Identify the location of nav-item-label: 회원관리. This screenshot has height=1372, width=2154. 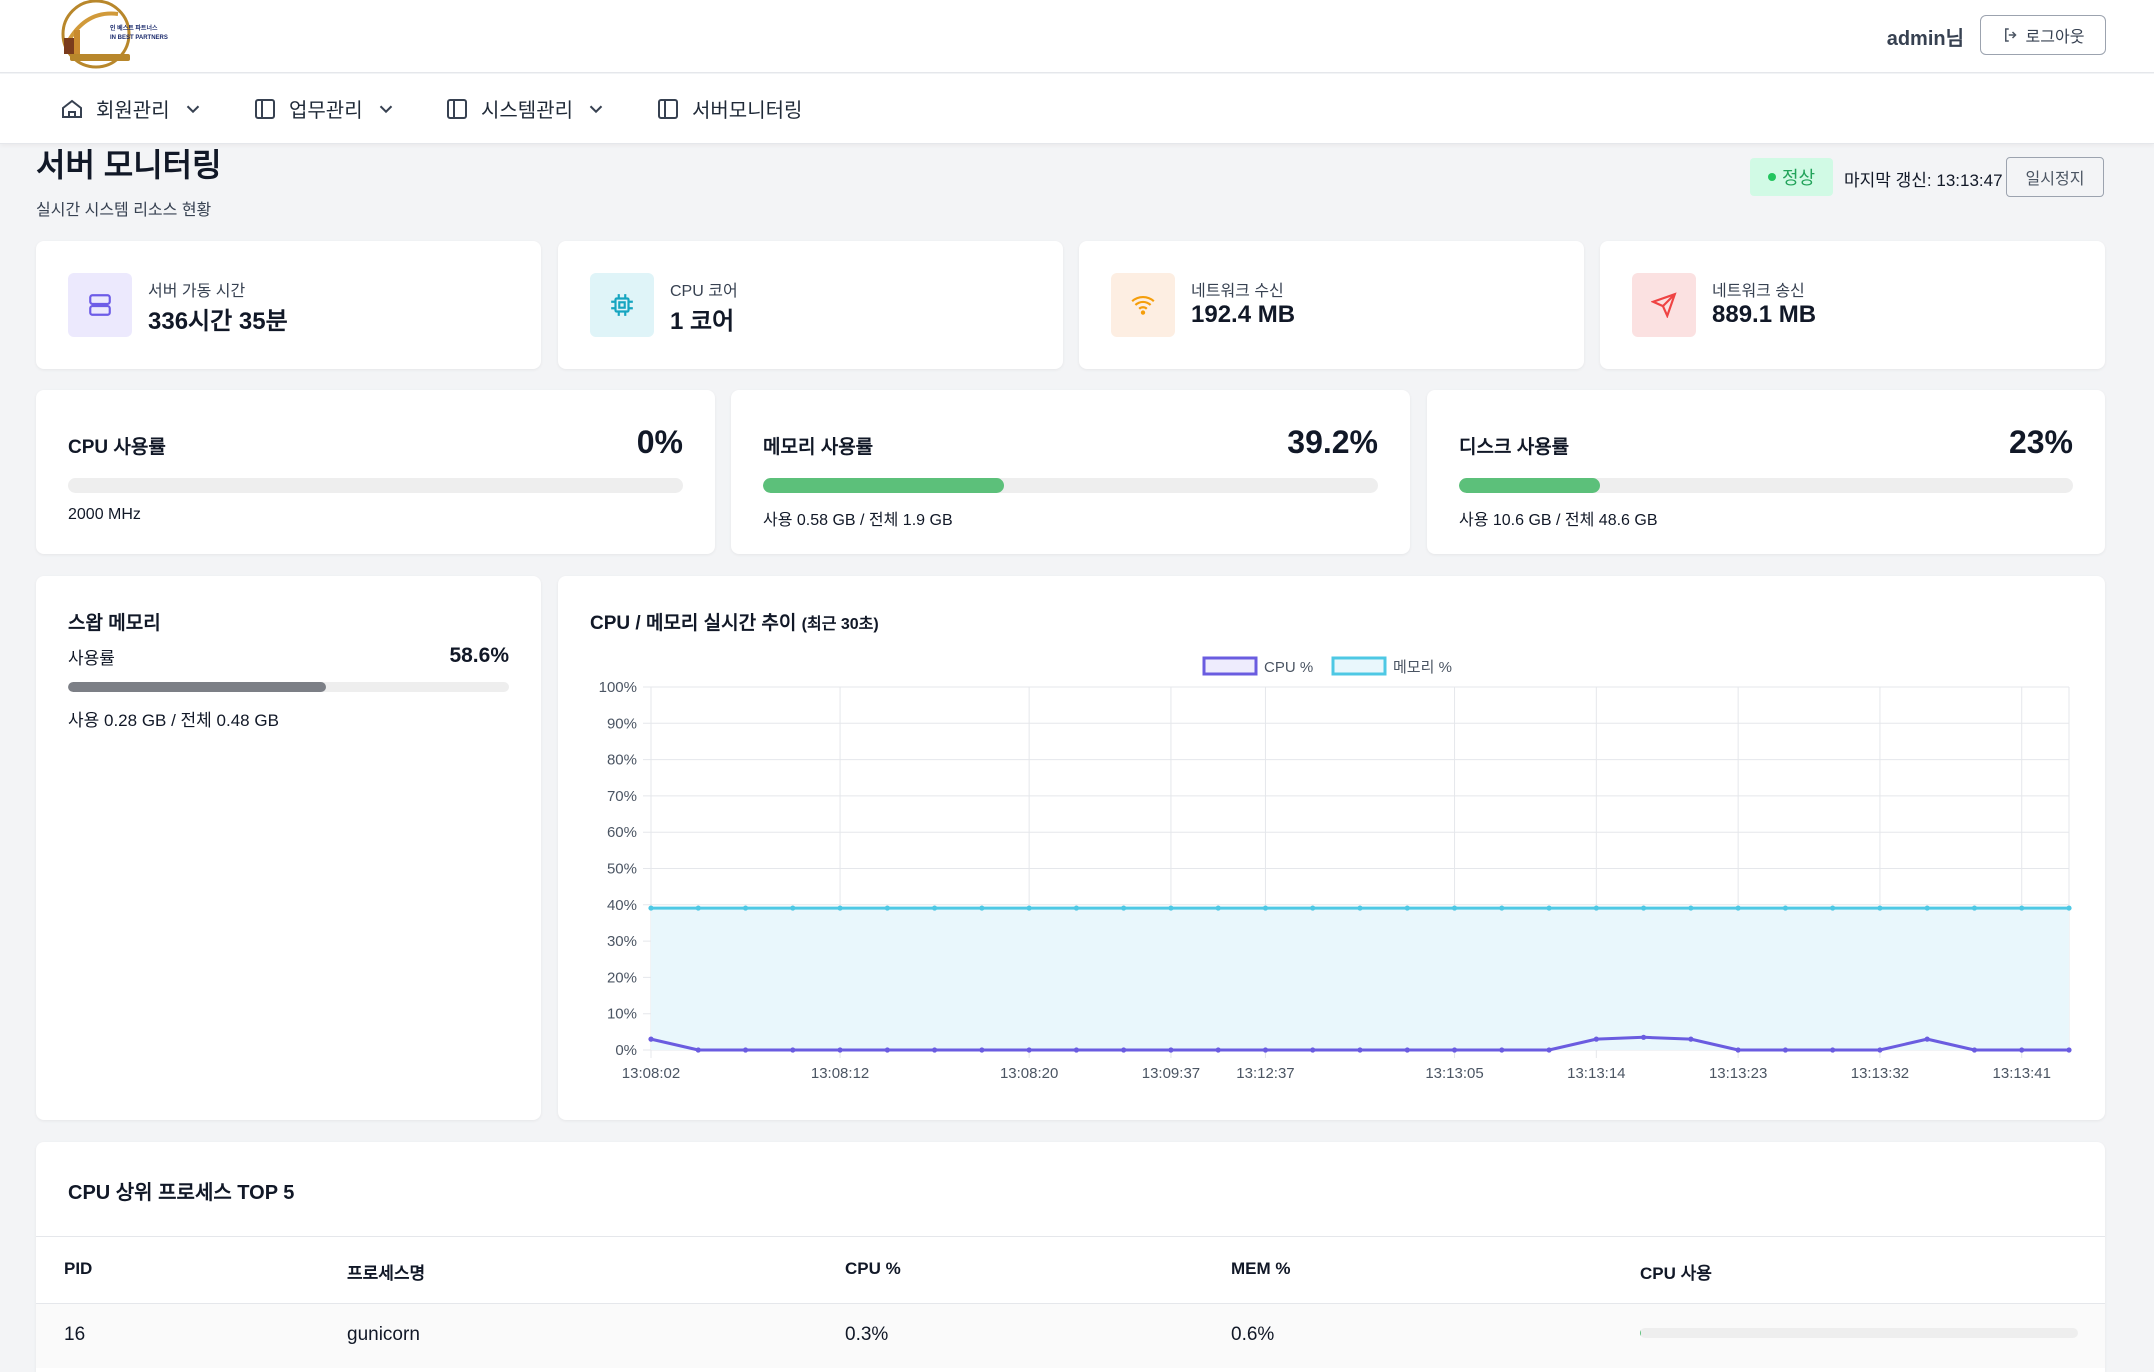
(133, 111).